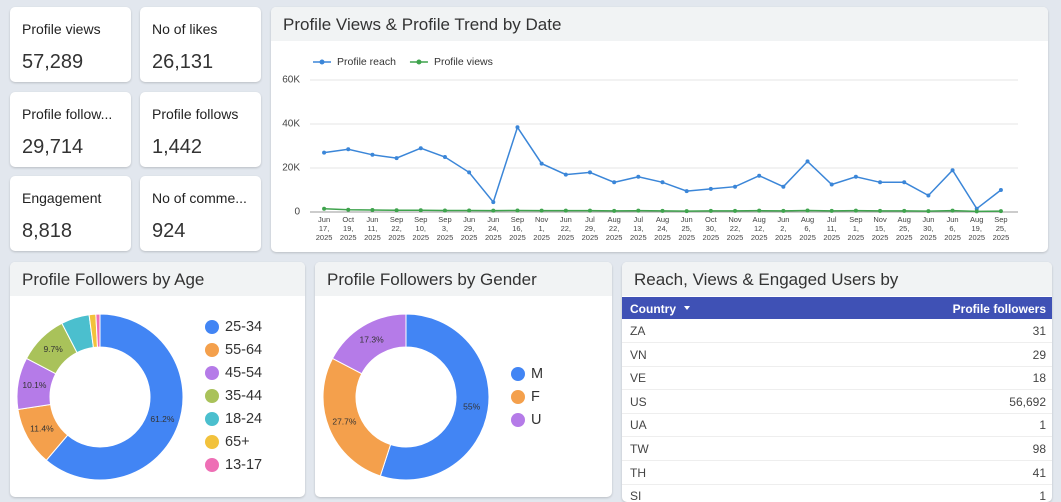 This screenshot has height=502, width=1061. What do you see at coordinates (1039, 354) in the screenshot?
I see `table-cell: 29` at bounding box center [1039, 354].